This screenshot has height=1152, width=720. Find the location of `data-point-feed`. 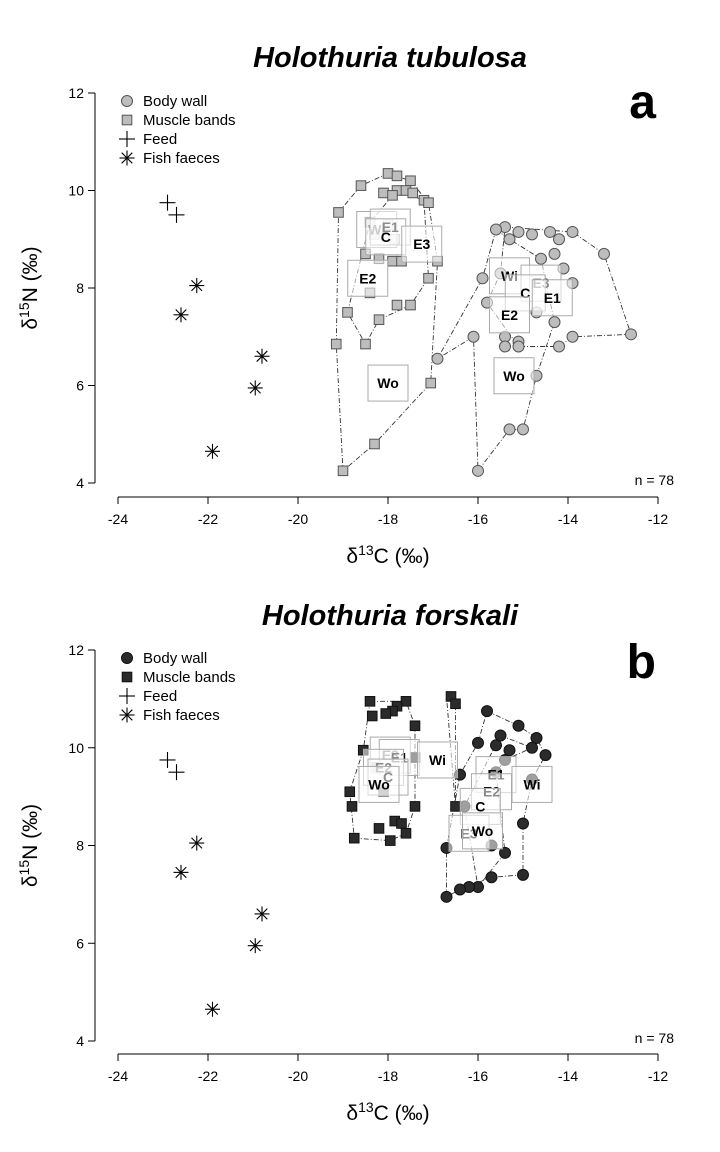

data-point-feed is located at coordinates (167, 202).